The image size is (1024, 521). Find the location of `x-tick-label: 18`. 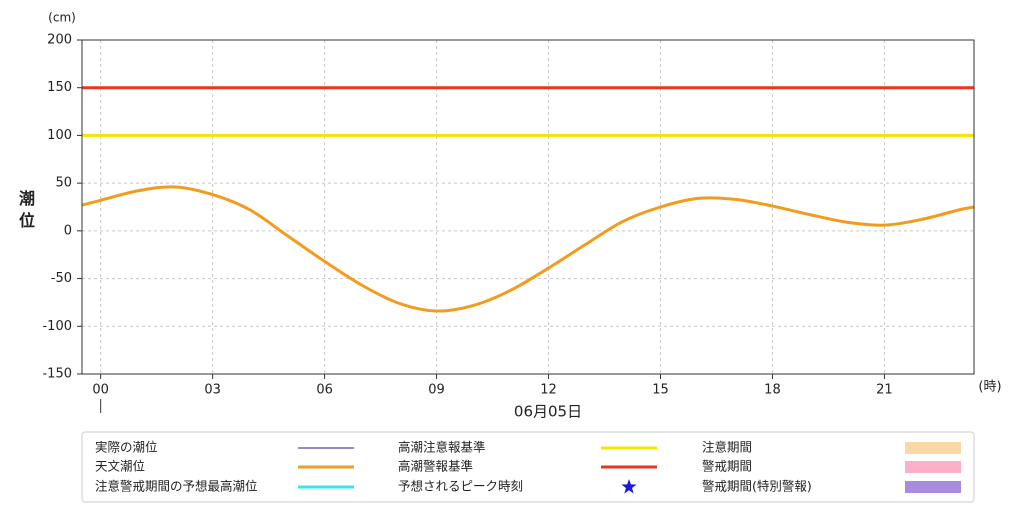

x-tick-label: 18 is located at coordinates (772, 390).